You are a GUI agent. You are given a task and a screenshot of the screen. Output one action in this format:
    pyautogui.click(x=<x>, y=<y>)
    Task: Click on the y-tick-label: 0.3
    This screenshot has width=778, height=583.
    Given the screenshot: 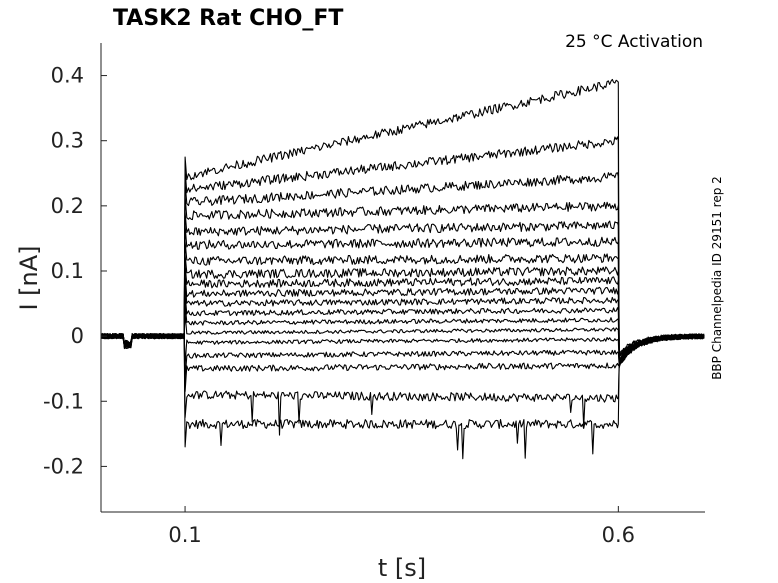 What is the action you would take?
    pyautogui.click(x=67, y=141)
    